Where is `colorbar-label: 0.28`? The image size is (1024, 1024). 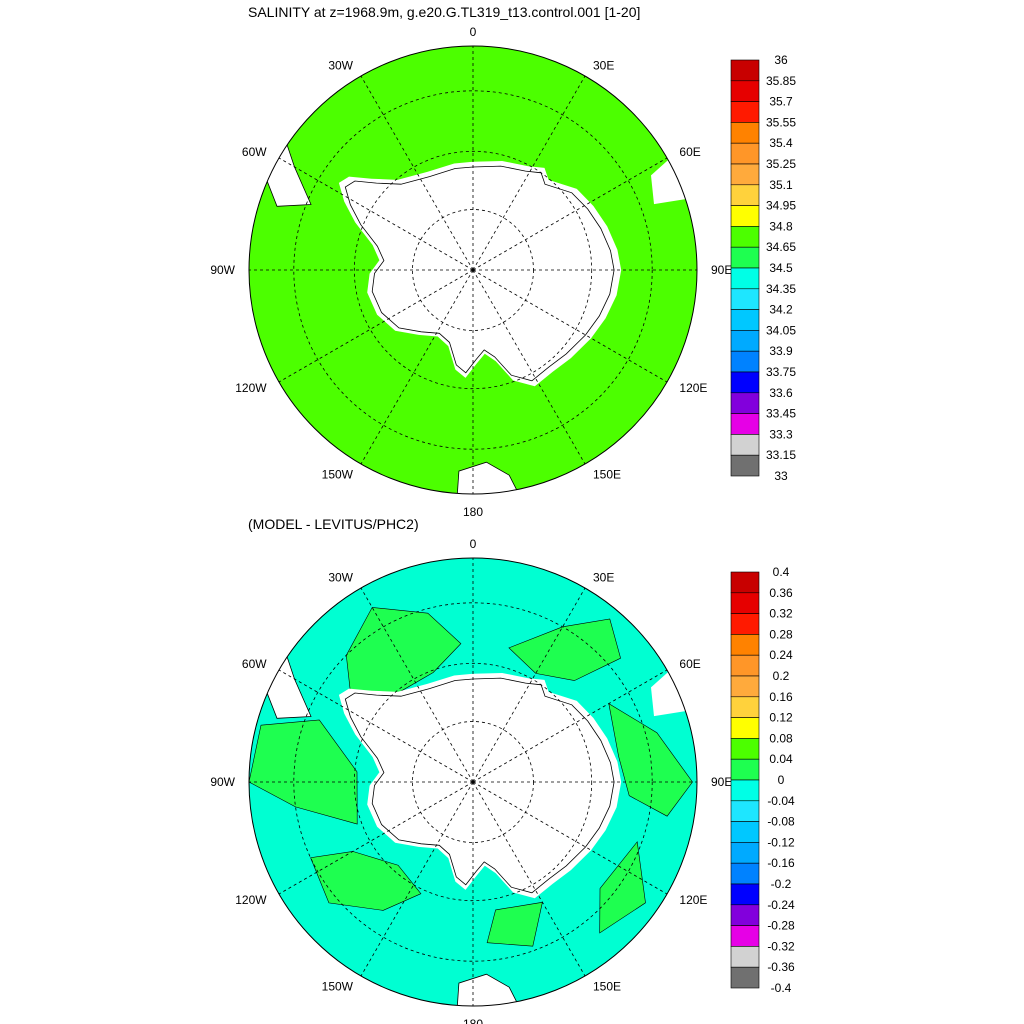
colorbar-label: 0.28 is located at coordinates (781, 634).